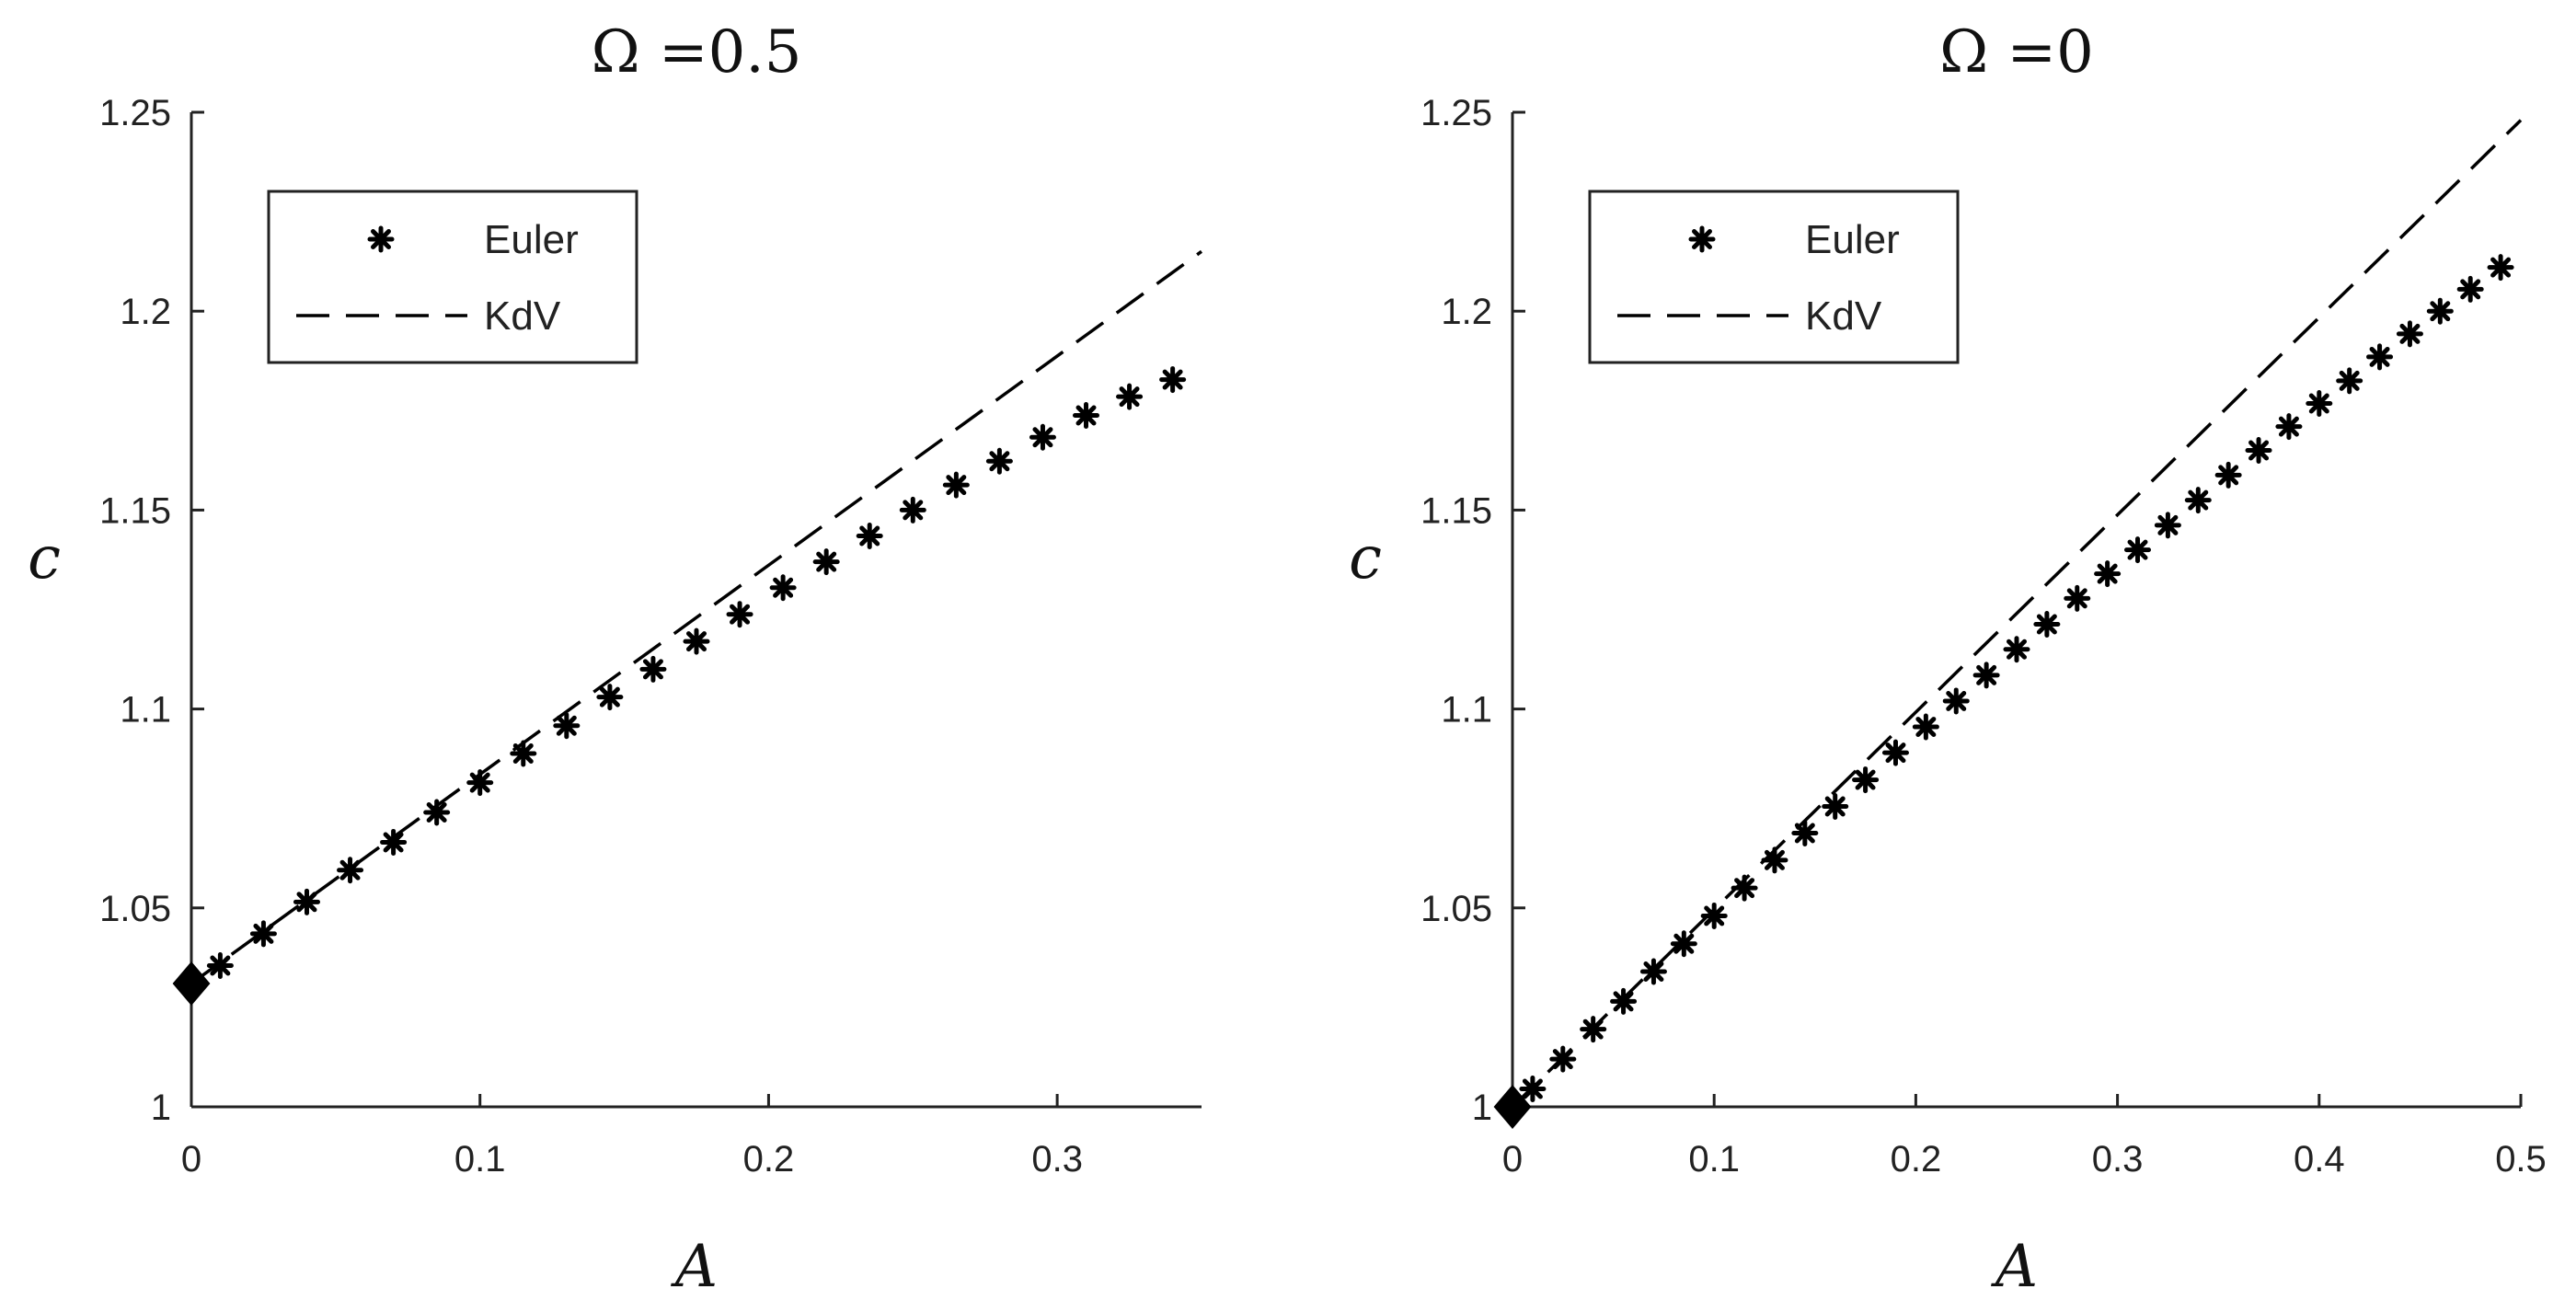  Describe the element at coordinates (2521, 1159) in the screenshot. I see `x-tick-label: 0.5` at that location.